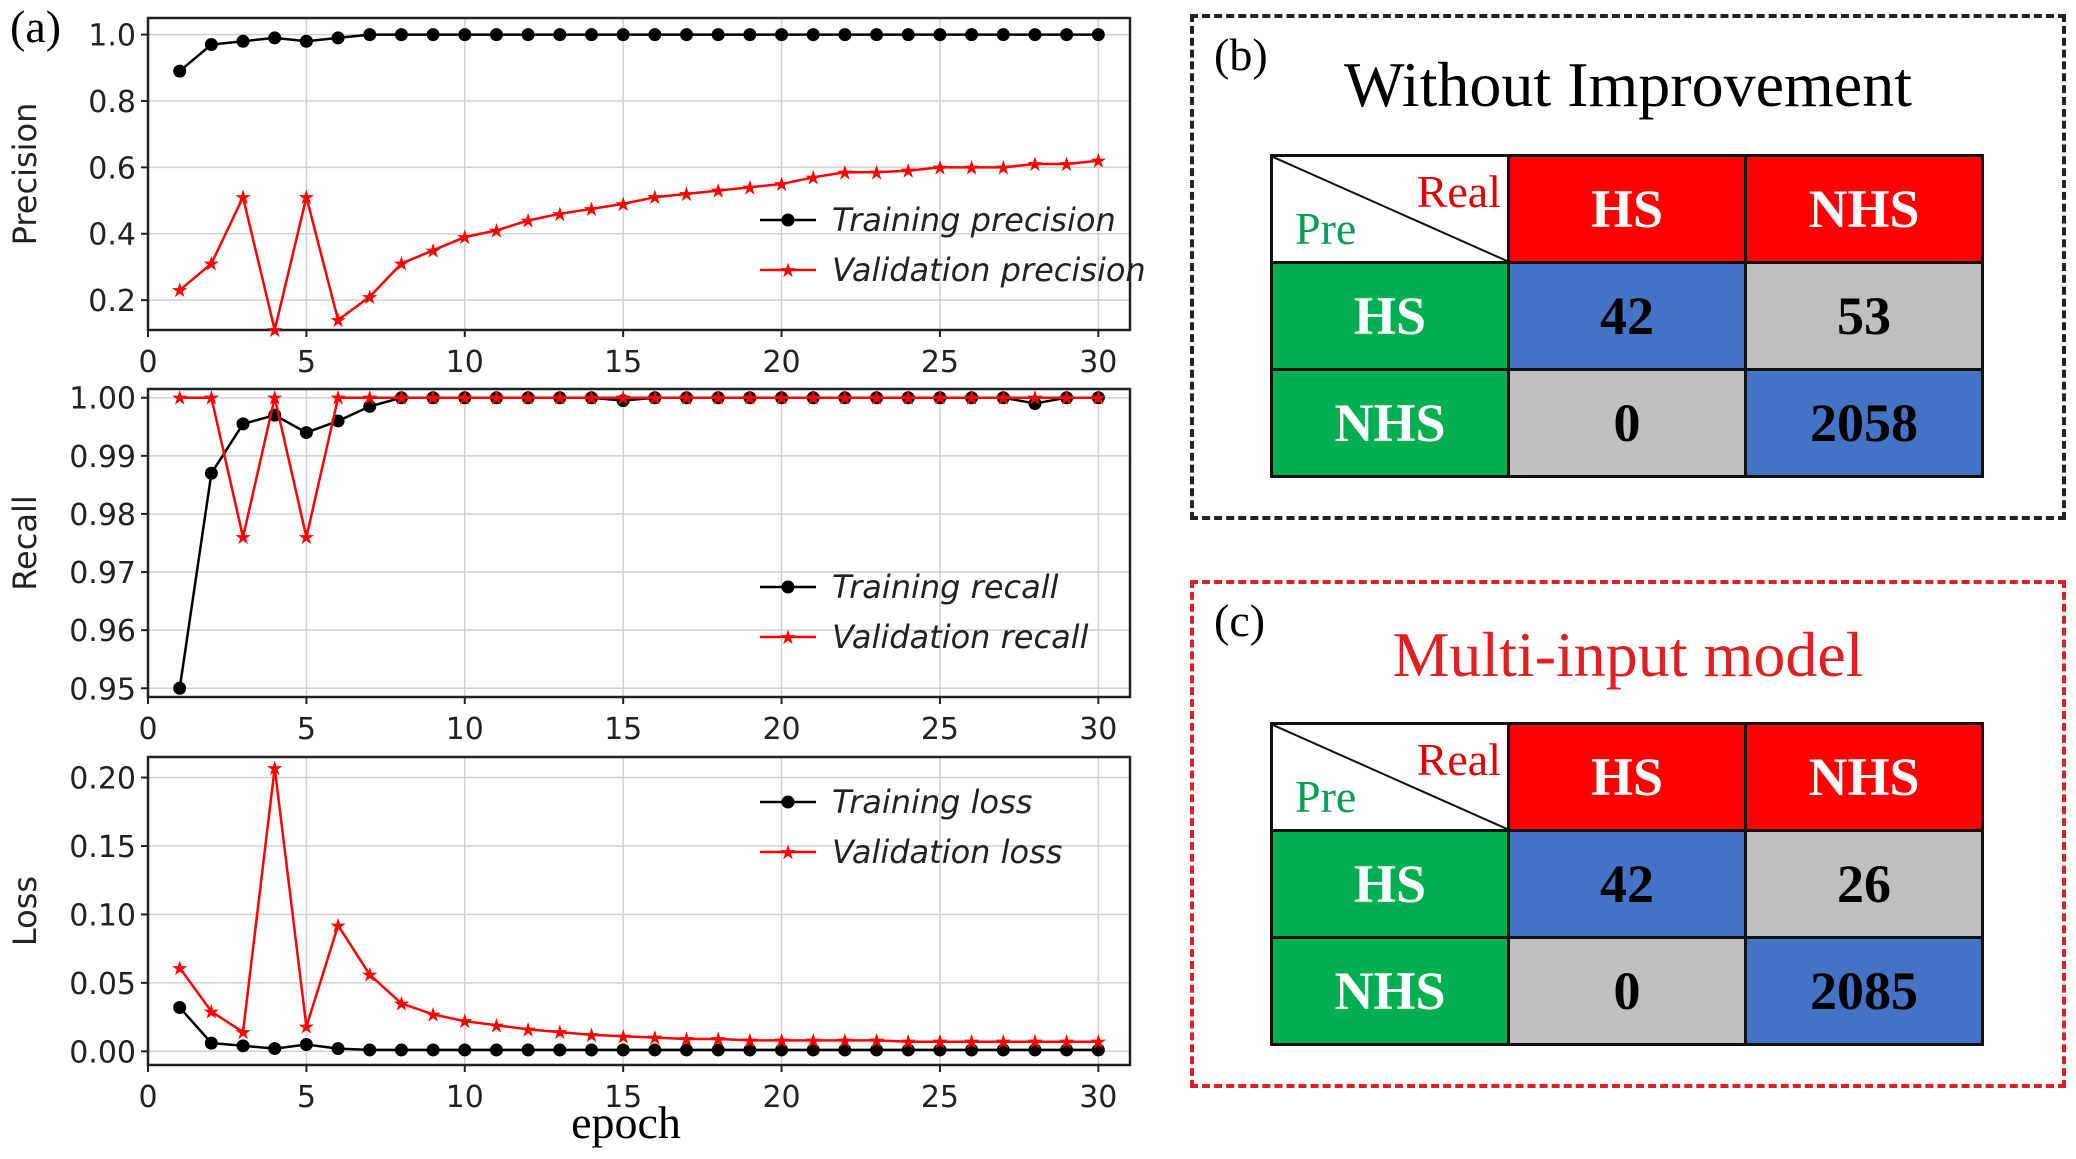 This screenshot has width=2076, height=1159. Describe the element at coordinates (1627, 884) in the screenshot. I see `cell-hs-hs: 42` at that location.